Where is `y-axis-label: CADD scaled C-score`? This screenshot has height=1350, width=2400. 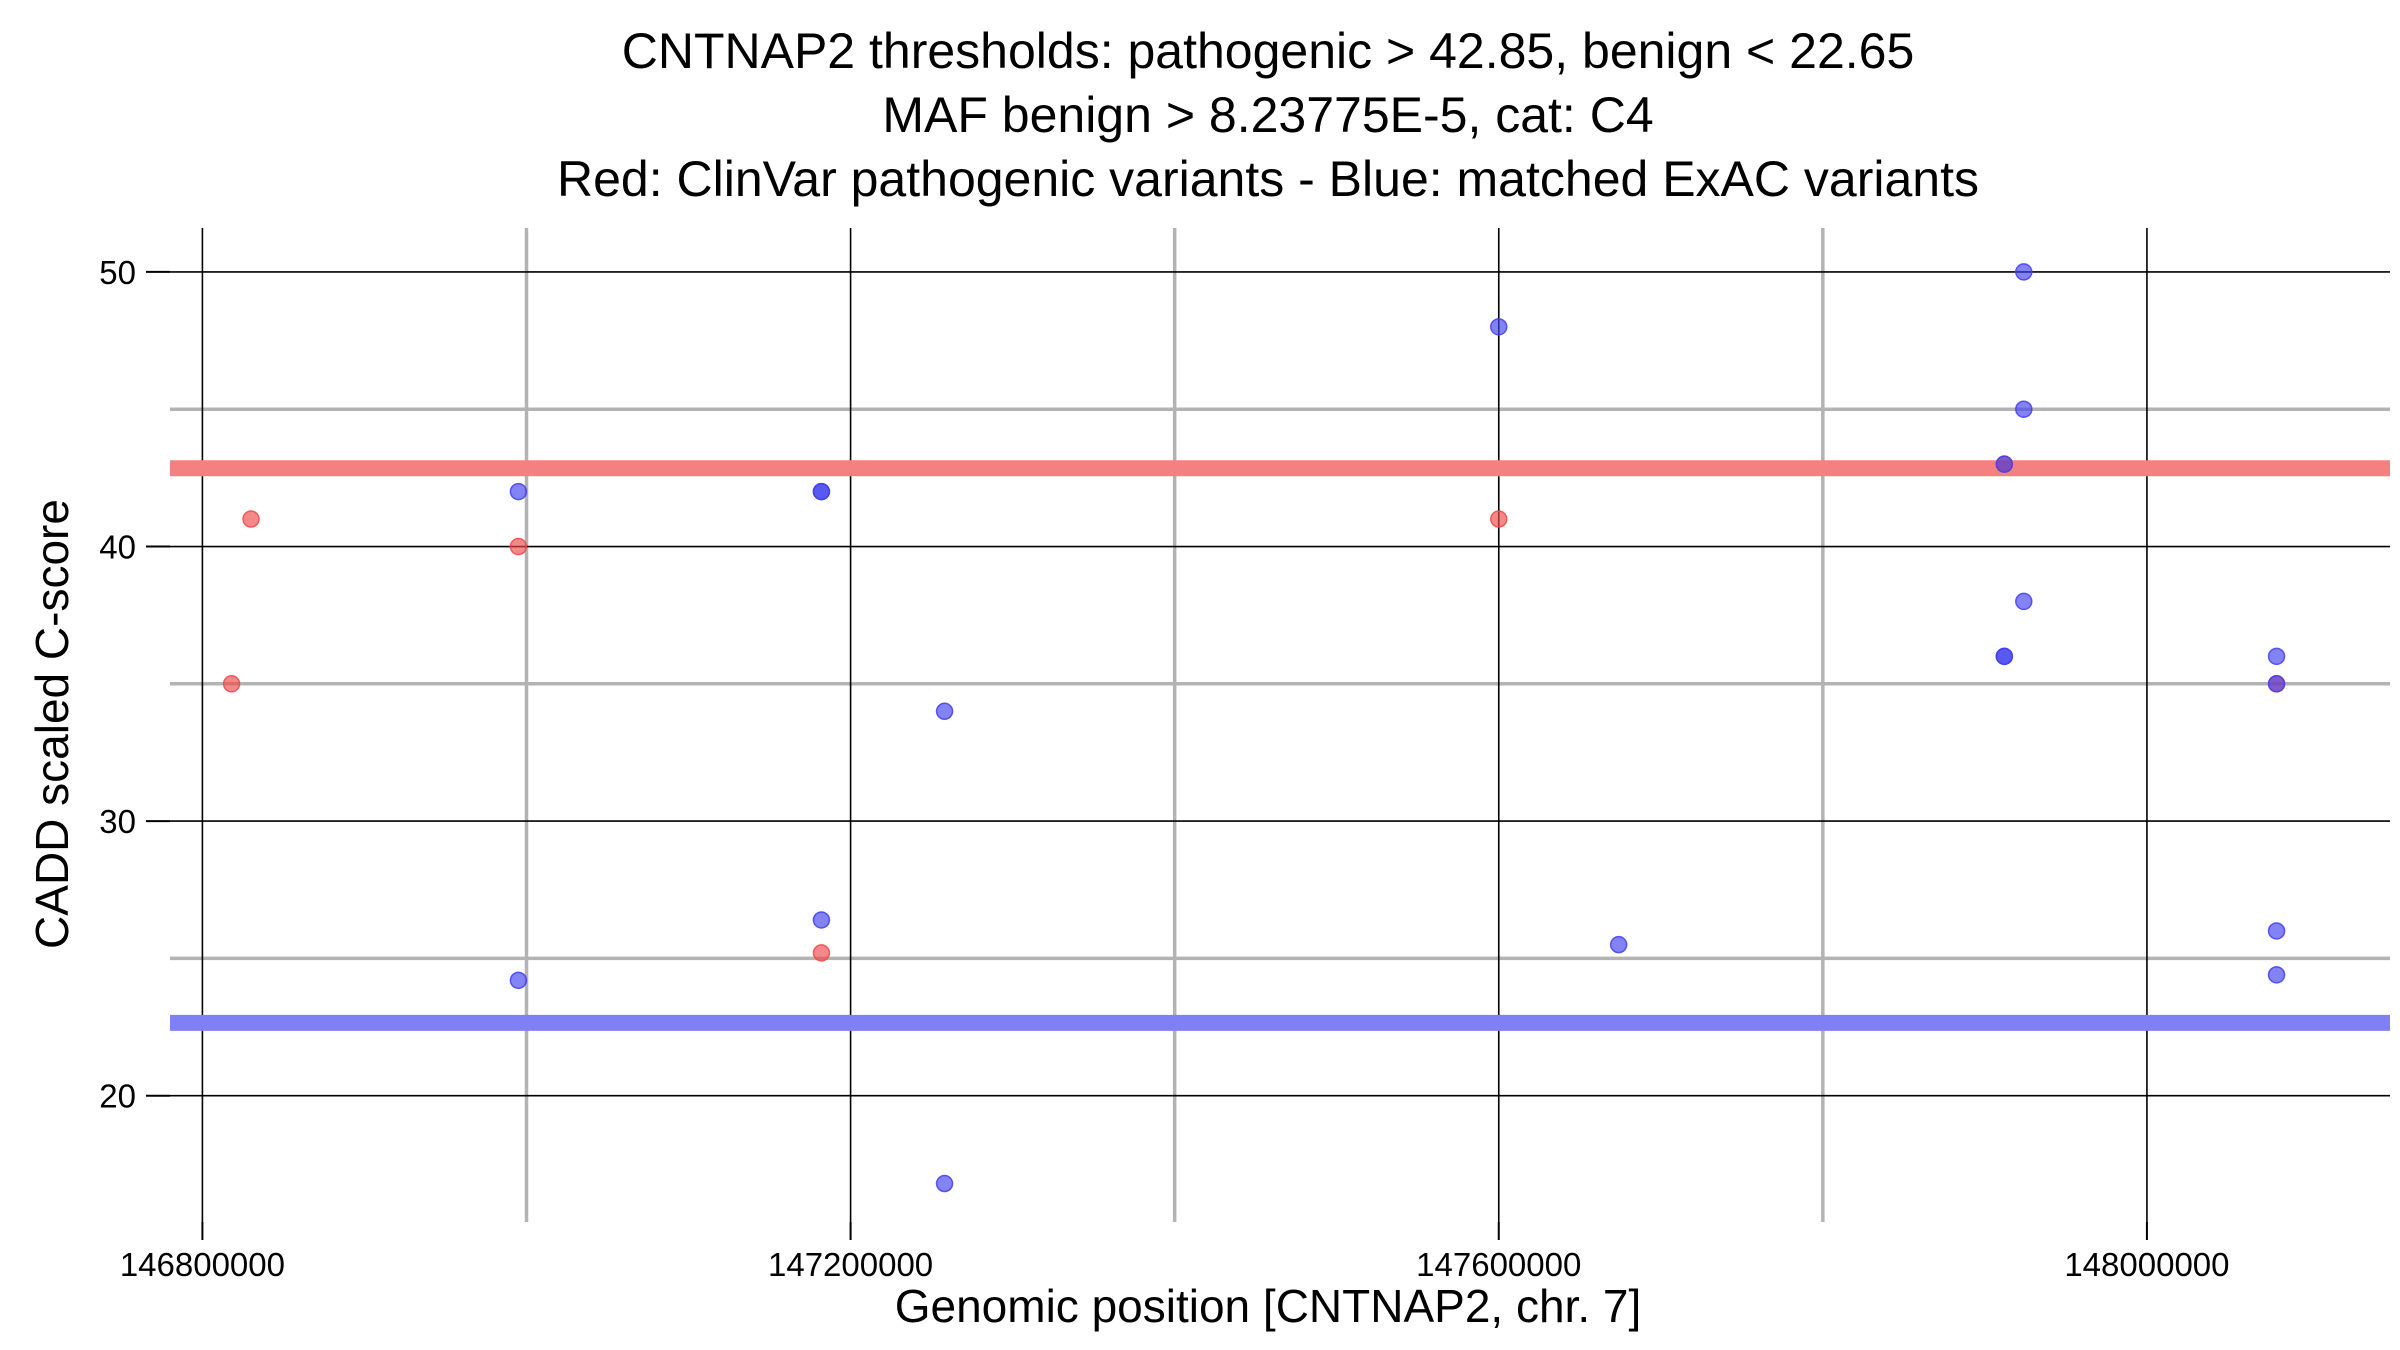 y-axis-label: CADD scaled C-score is located at coordinates (52, 724).